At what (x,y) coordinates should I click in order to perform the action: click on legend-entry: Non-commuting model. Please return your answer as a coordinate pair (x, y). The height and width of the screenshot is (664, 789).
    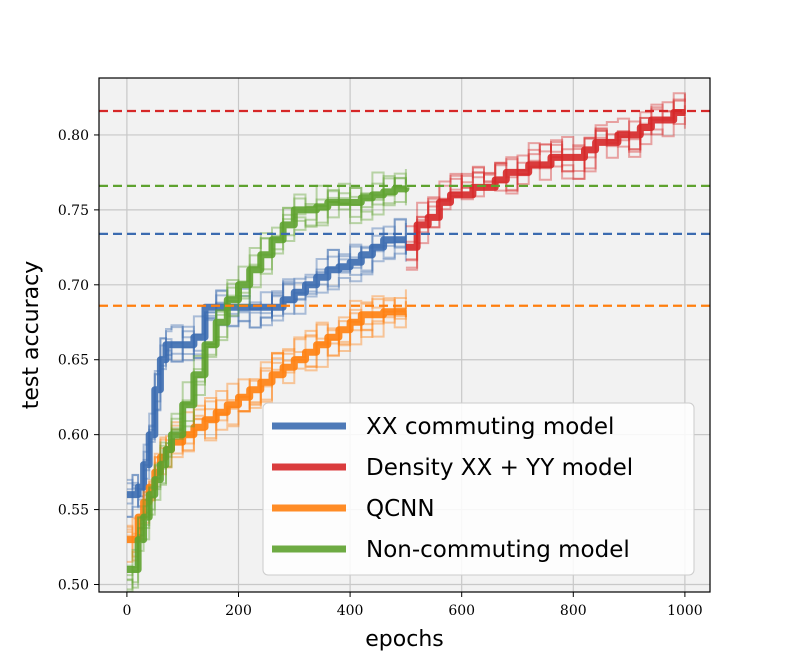
    Looking at the image, I should click on (451, 550).